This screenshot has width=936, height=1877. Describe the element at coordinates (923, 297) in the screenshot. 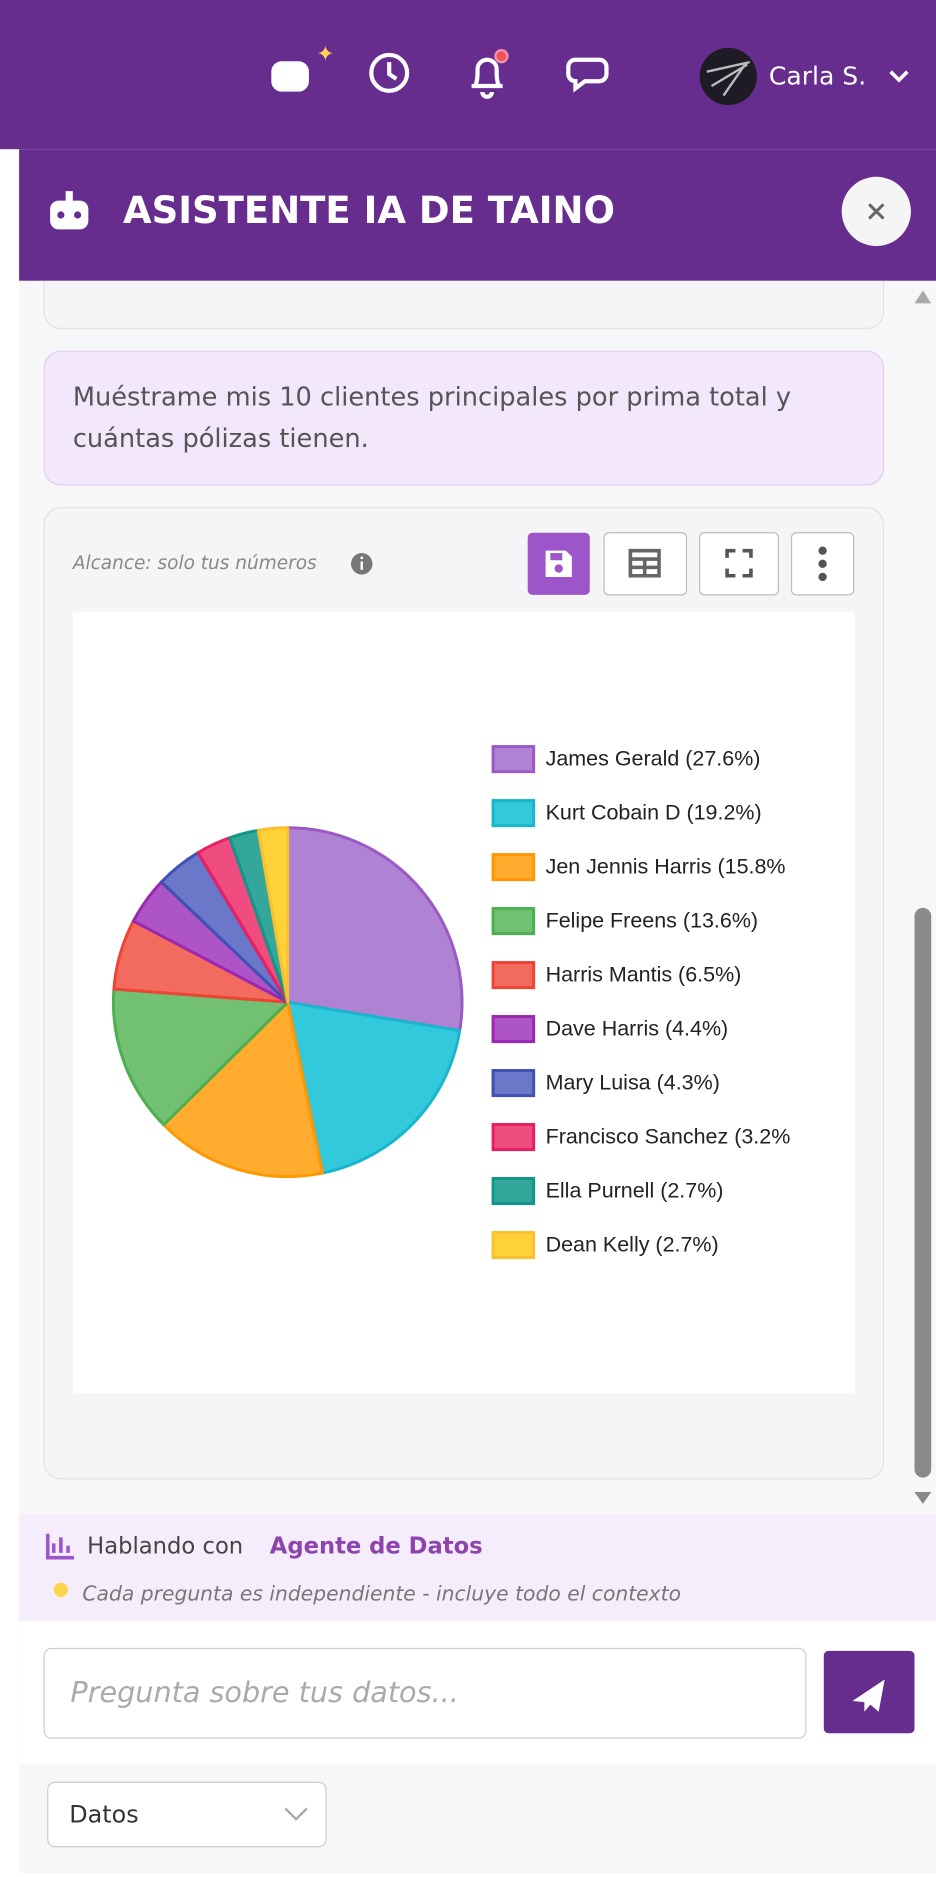

I see `scroll-up` at that location.